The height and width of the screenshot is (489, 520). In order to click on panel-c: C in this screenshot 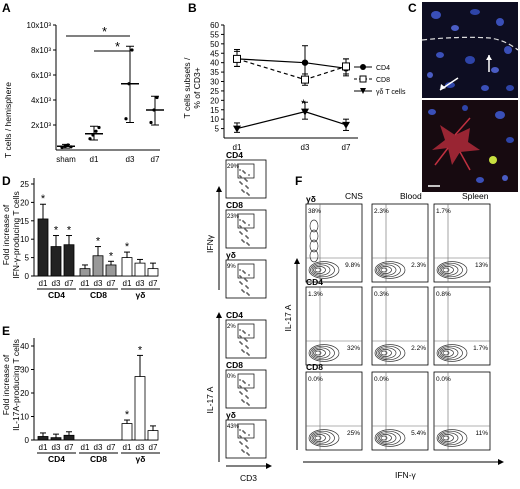, I will do `click(463, 96)`.